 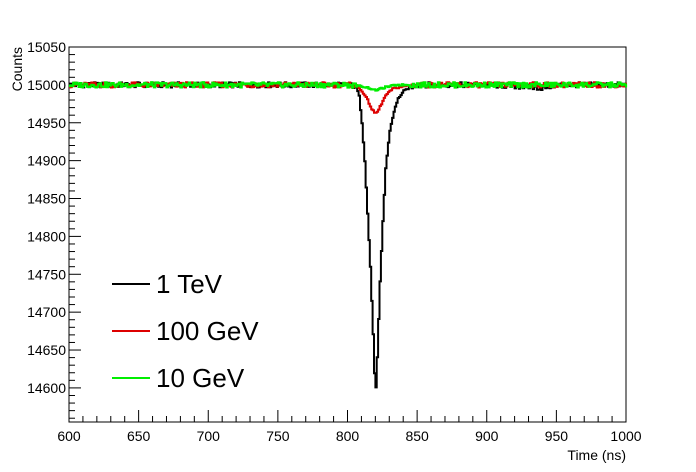 What do you see at coordinates (46, 350) in the screenshot?
I see `y-tick-label: 14650` at bounding box center [46, 350].